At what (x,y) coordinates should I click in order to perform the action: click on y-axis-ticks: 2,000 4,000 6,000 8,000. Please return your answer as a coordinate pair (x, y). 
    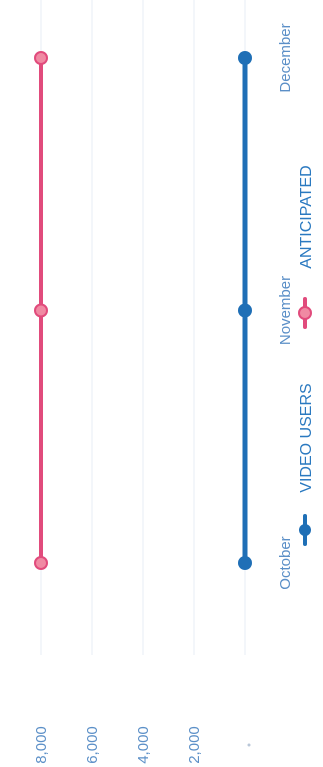
    Looking at the image, I should click on (142, 745).